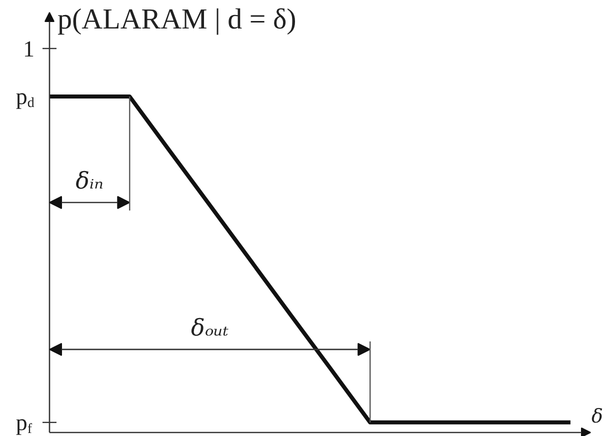 The height and width of the screenshot is (436, 605). Describe the element at coordinates (210, 328) in the screenshot. I see `annotation: δₒᵤₜ` at that location.